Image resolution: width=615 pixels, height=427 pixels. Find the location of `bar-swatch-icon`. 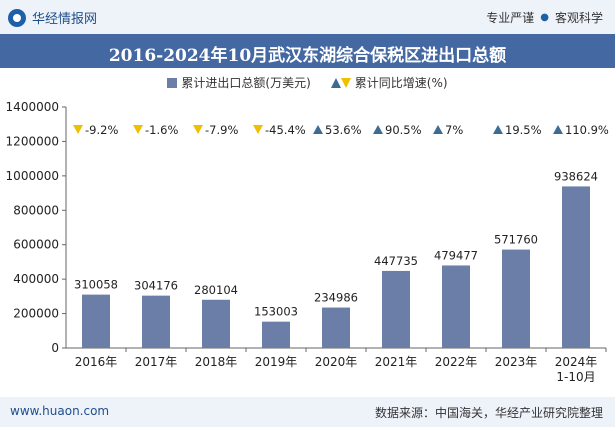

bar-swatch-icon is located at coordinates (172, 82).